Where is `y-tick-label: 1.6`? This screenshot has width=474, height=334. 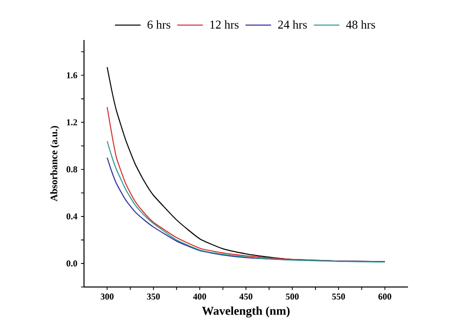 y-tick-label: 1.6 is located at coordinates (72, 75).